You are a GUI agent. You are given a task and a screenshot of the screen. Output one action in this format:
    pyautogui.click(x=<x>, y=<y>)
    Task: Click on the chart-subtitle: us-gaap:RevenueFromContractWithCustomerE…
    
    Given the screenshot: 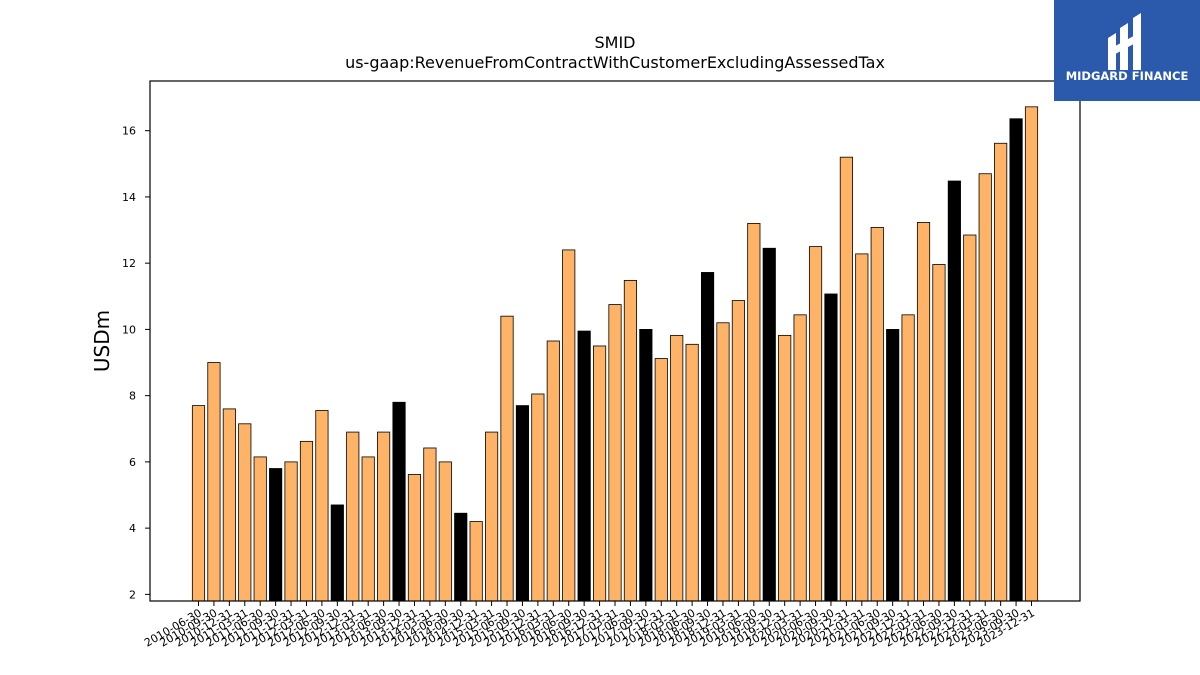 What is the action you would take?
    pyautogui.click(x=615, y=62)
    